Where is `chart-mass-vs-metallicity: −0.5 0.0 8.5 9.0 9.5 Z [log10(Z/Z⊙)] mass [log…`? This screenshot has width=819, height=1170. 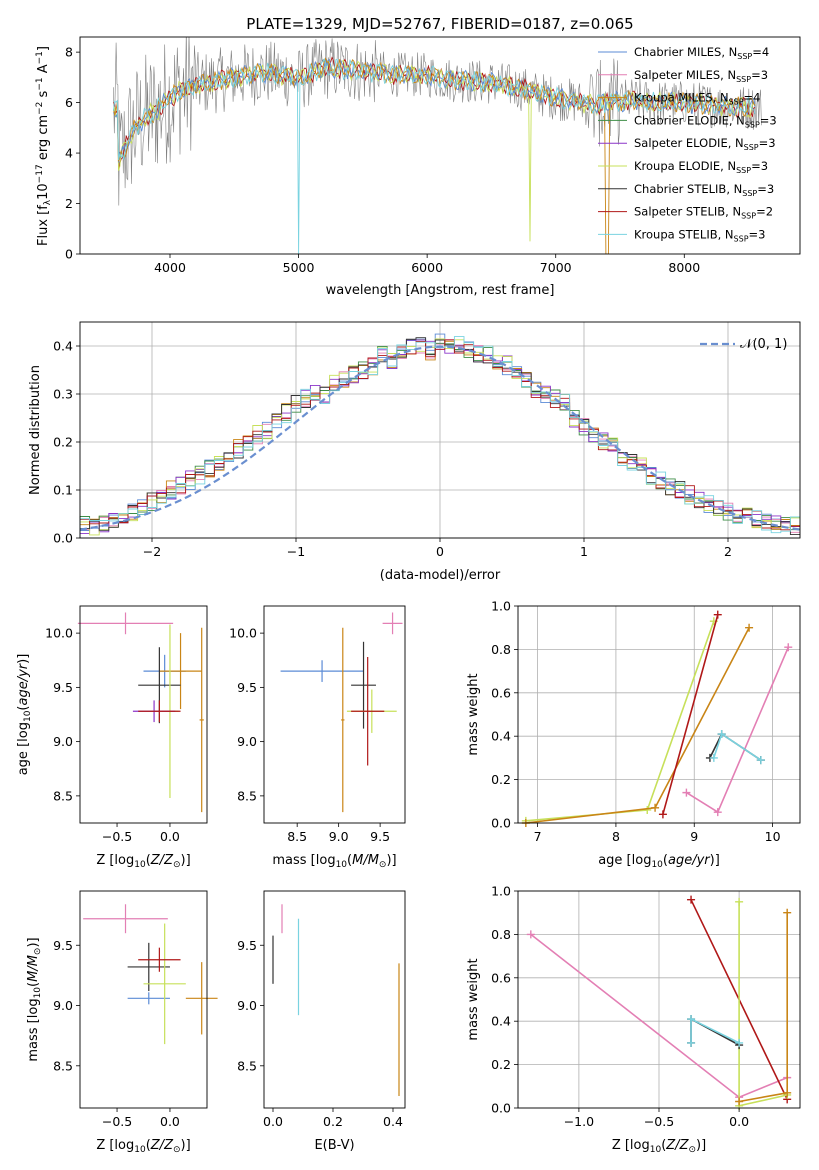 chart-mass-vs-metallicity: −0.5 0.0 8.5 9.0 9.5 Z [log10(Z/Z⊙)] mass [log… is located at coordinates (122, 1022).